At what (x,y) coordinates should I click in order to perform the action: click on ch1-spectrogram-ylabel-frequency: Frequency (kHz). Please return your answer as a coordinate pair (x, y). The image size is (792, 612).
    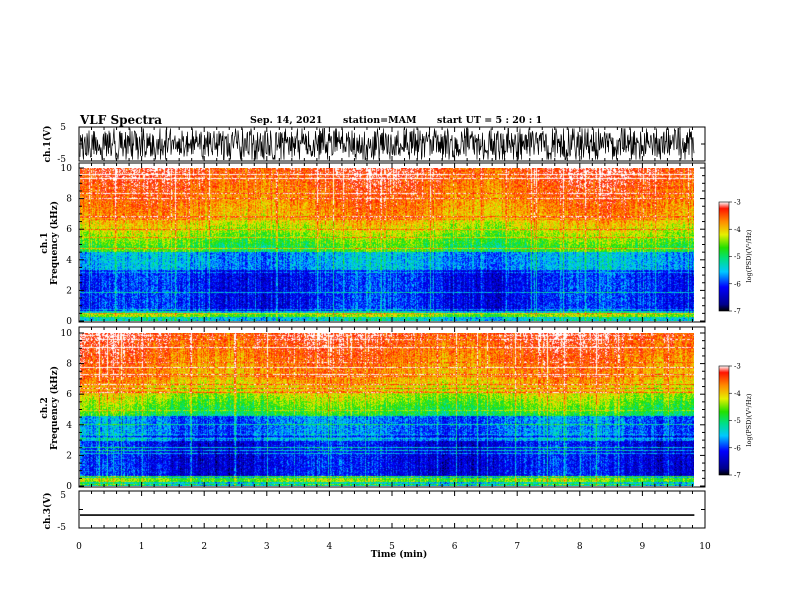
    Looking at the image, I should click on (54, 243).